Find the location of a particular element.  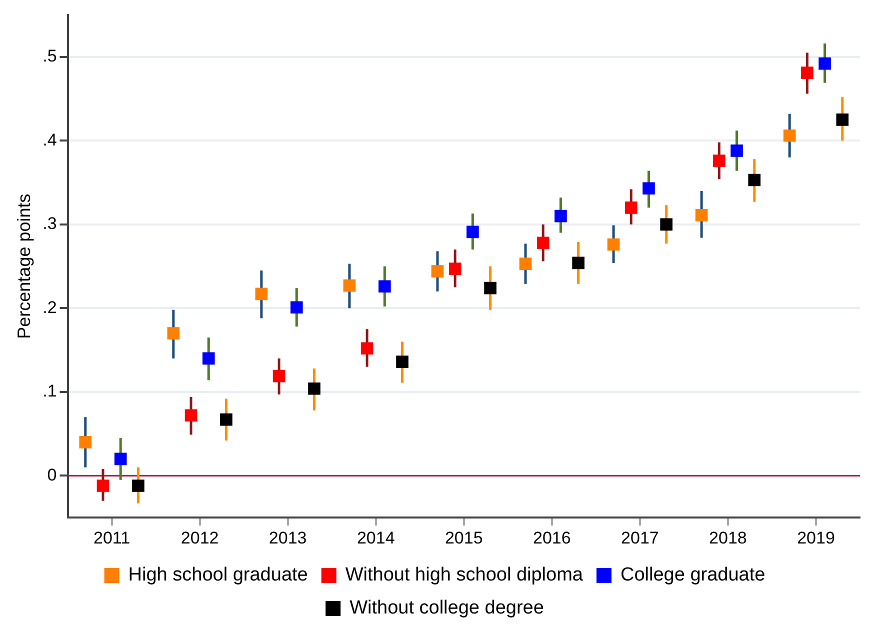

legend-label: College graduate is located at coordinates (693, 575).